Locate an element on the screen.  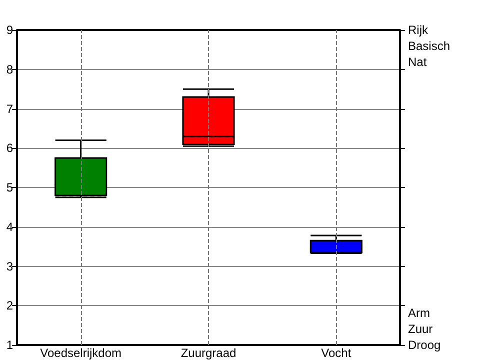
y-tick-label: 9 is located at coordinates (10, 30).